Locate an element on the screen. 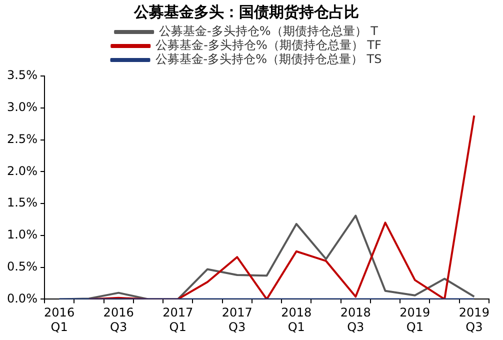 The height and width of the screenshot is (340, 503). legend-label: 公募基金-多头持仓%（期债持仓总量） T is located at coordinates (269, 31).